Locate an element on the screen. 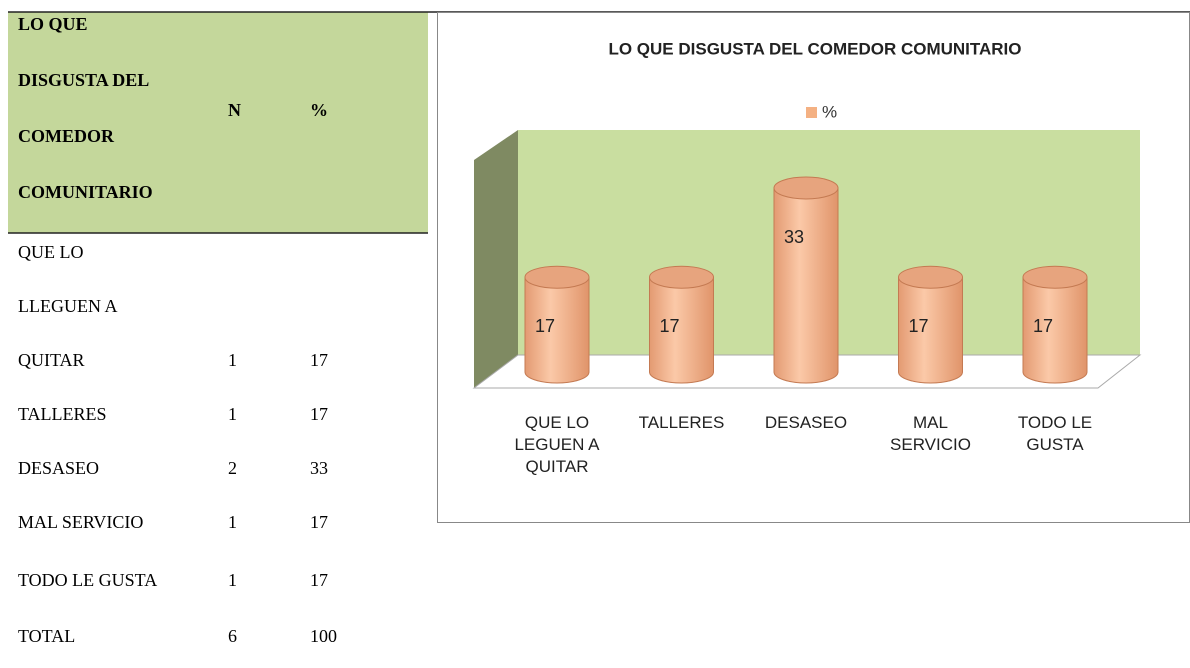 The height and width of the screenshot is (668, 1190). table-cell: 2 is located at coordinates (232, 468).